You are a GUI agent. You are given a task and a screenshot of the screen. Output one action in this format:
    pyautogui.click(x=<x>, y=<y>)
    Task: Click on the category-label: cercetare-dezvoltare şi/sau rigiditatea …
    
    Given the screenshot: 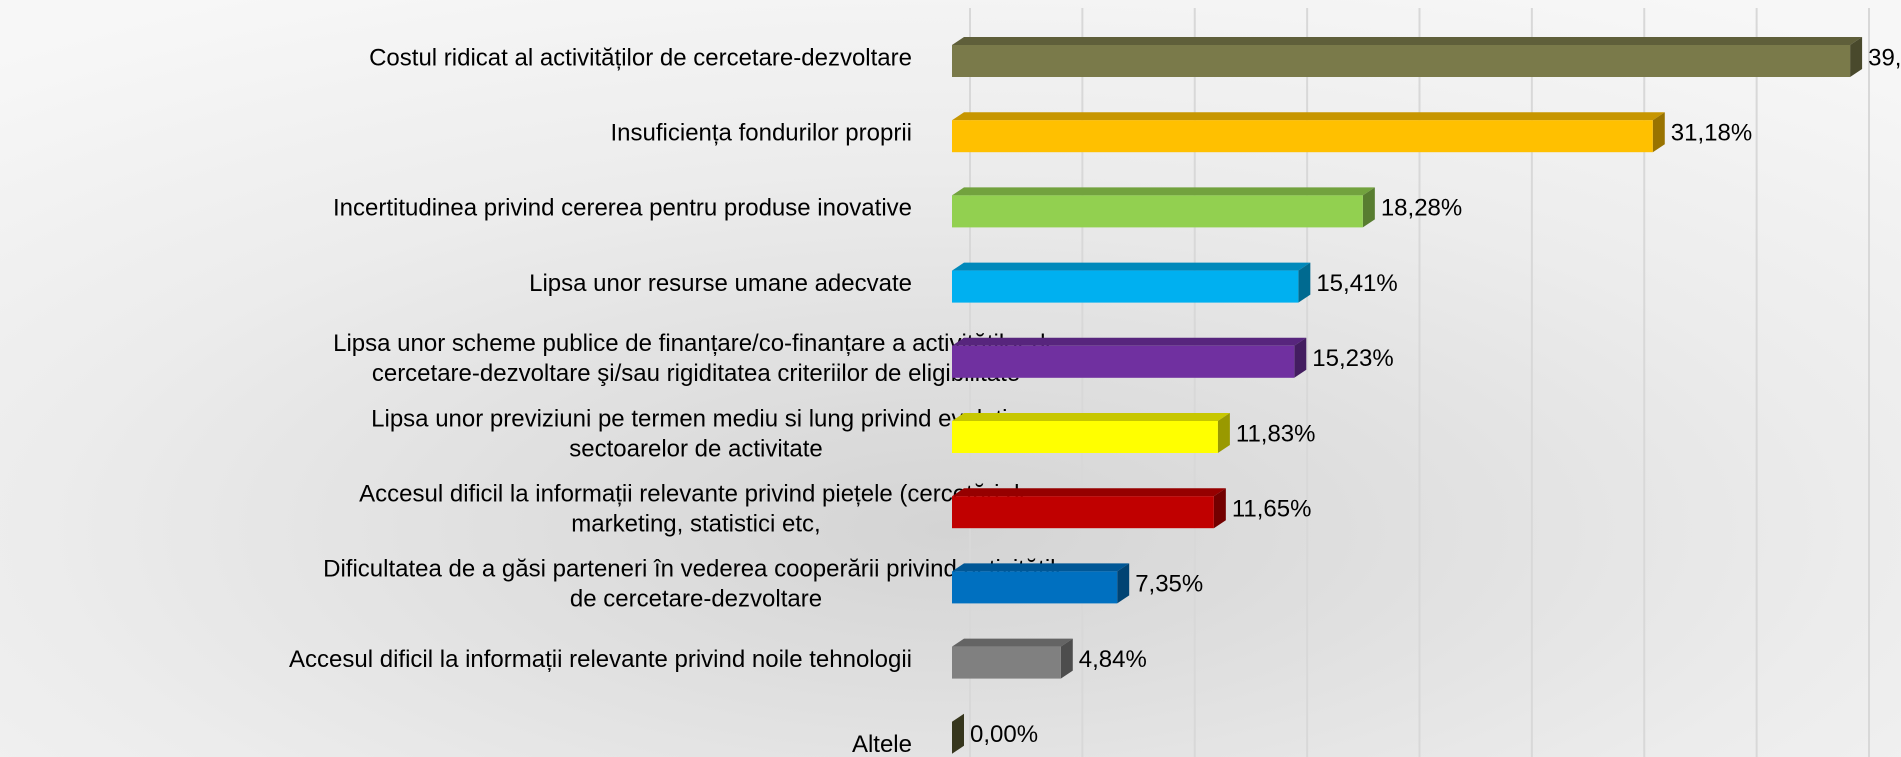 What is the action you would take?
    pyautogui.click(x=696, y=373)
    